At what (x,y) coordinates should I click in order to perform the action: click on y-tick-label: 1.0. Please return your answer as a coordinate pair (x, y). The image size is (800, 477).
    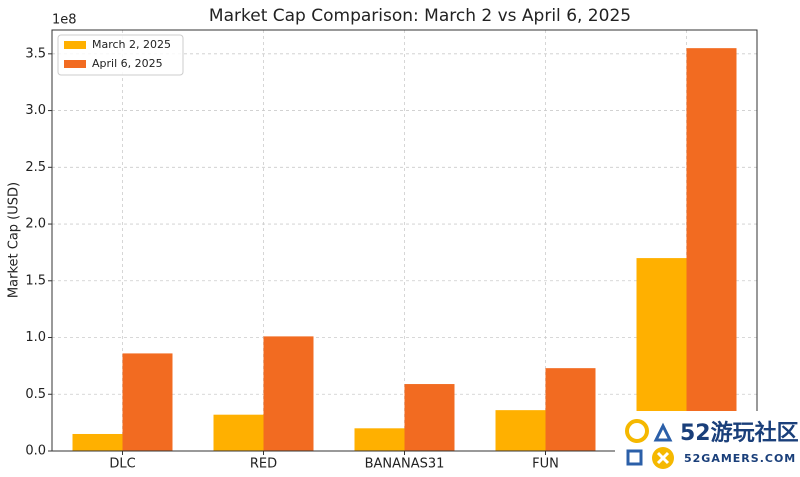
    Looking at the image, I should click on (35, 337).